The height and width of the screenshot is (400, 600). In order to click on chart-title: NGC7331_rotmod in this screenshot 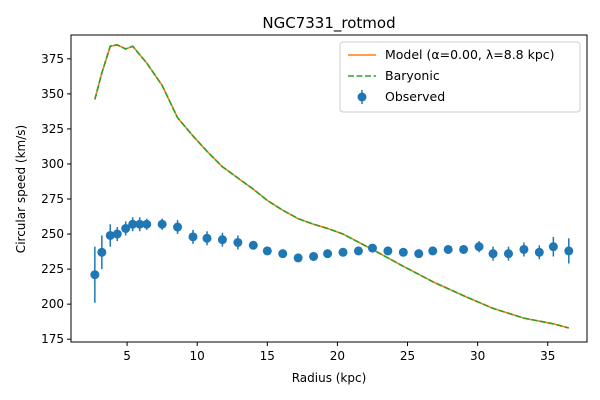, I will do `click(328, 23)`.